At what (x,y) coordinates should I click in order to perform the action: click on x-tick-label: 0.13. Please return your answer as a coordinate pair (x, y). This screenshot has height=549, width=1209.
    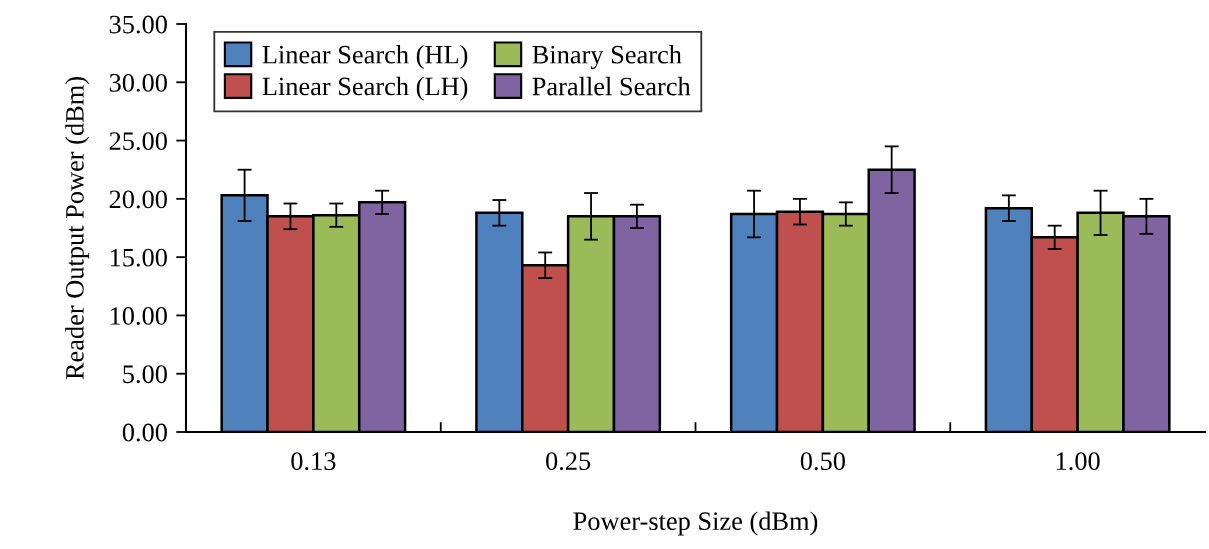
    Looking at the image, I should click on (313, 461).